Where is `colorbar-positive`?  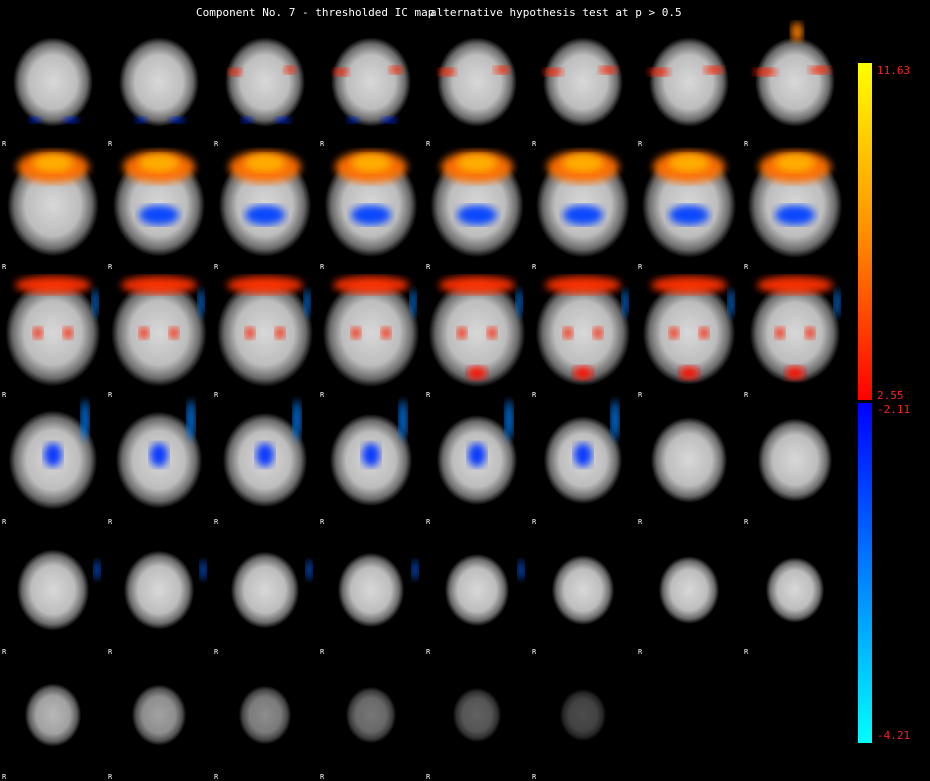 colorbar-positive is located at coordinates (865, 231).